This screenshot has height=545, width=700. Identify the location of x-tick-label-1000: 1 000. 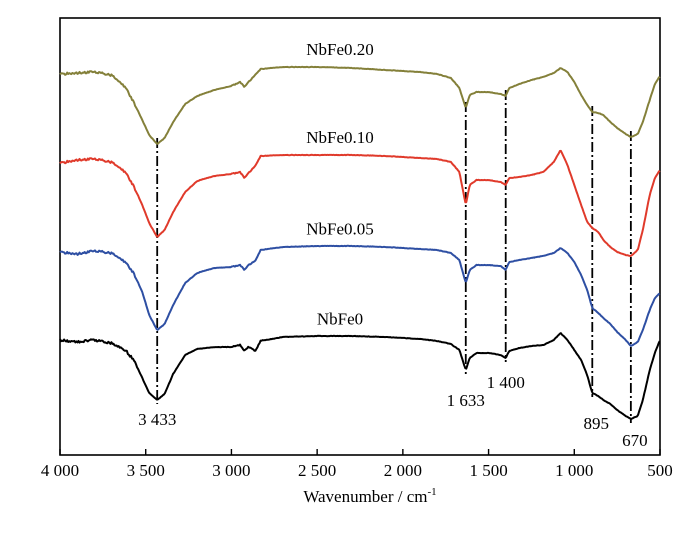
(574, 470).